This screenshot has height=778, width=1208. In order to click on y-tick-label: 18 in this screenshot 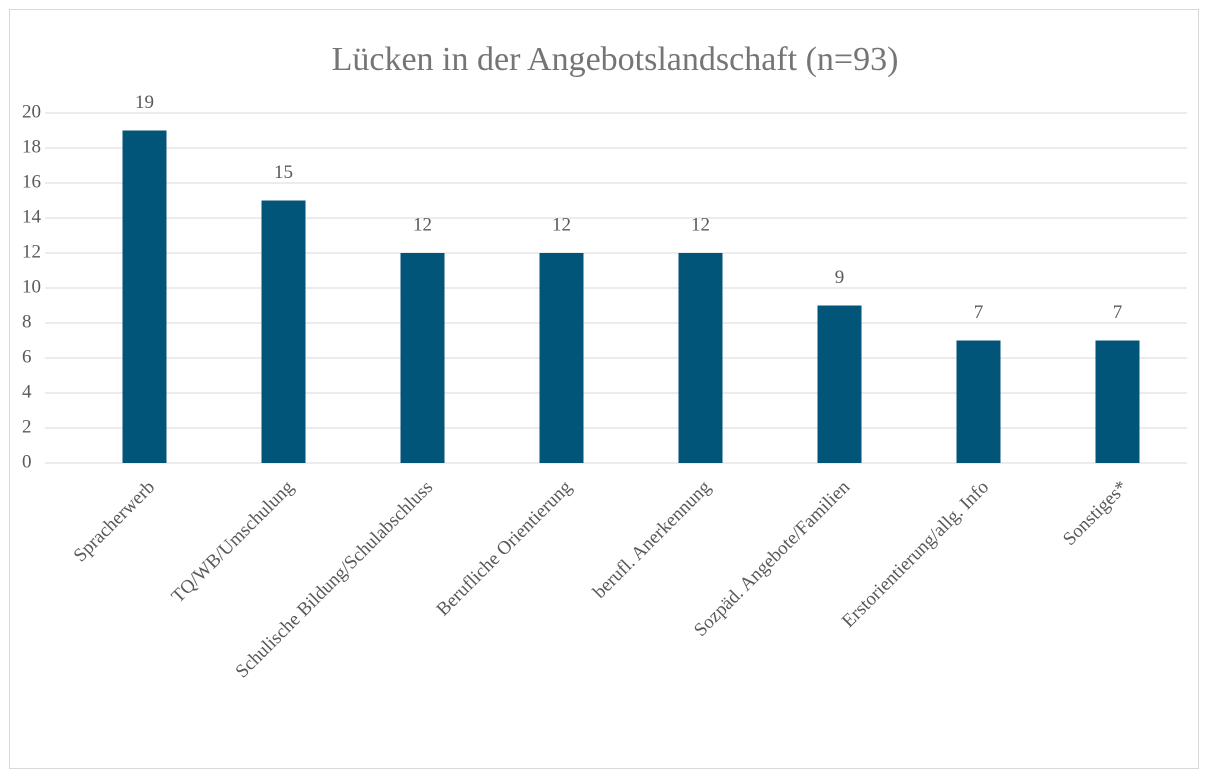, I will do `click(31, 146)`.